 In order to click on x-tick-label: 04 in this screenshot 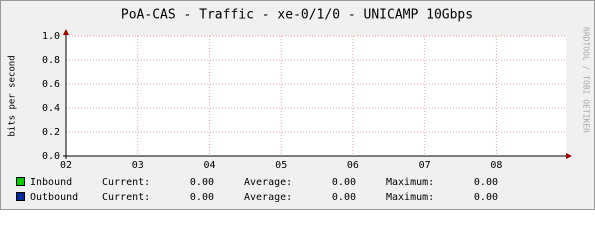, I will do `click(209, 165)`.